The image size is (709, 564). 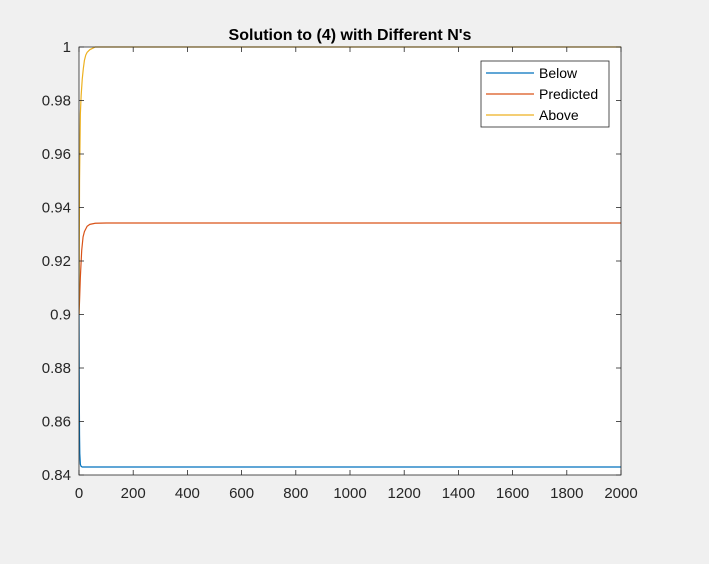 What do you see at coordinates (133, 493) in the screenshot?
I see `x-tick-label: 200` at bounding box center [133, 493].